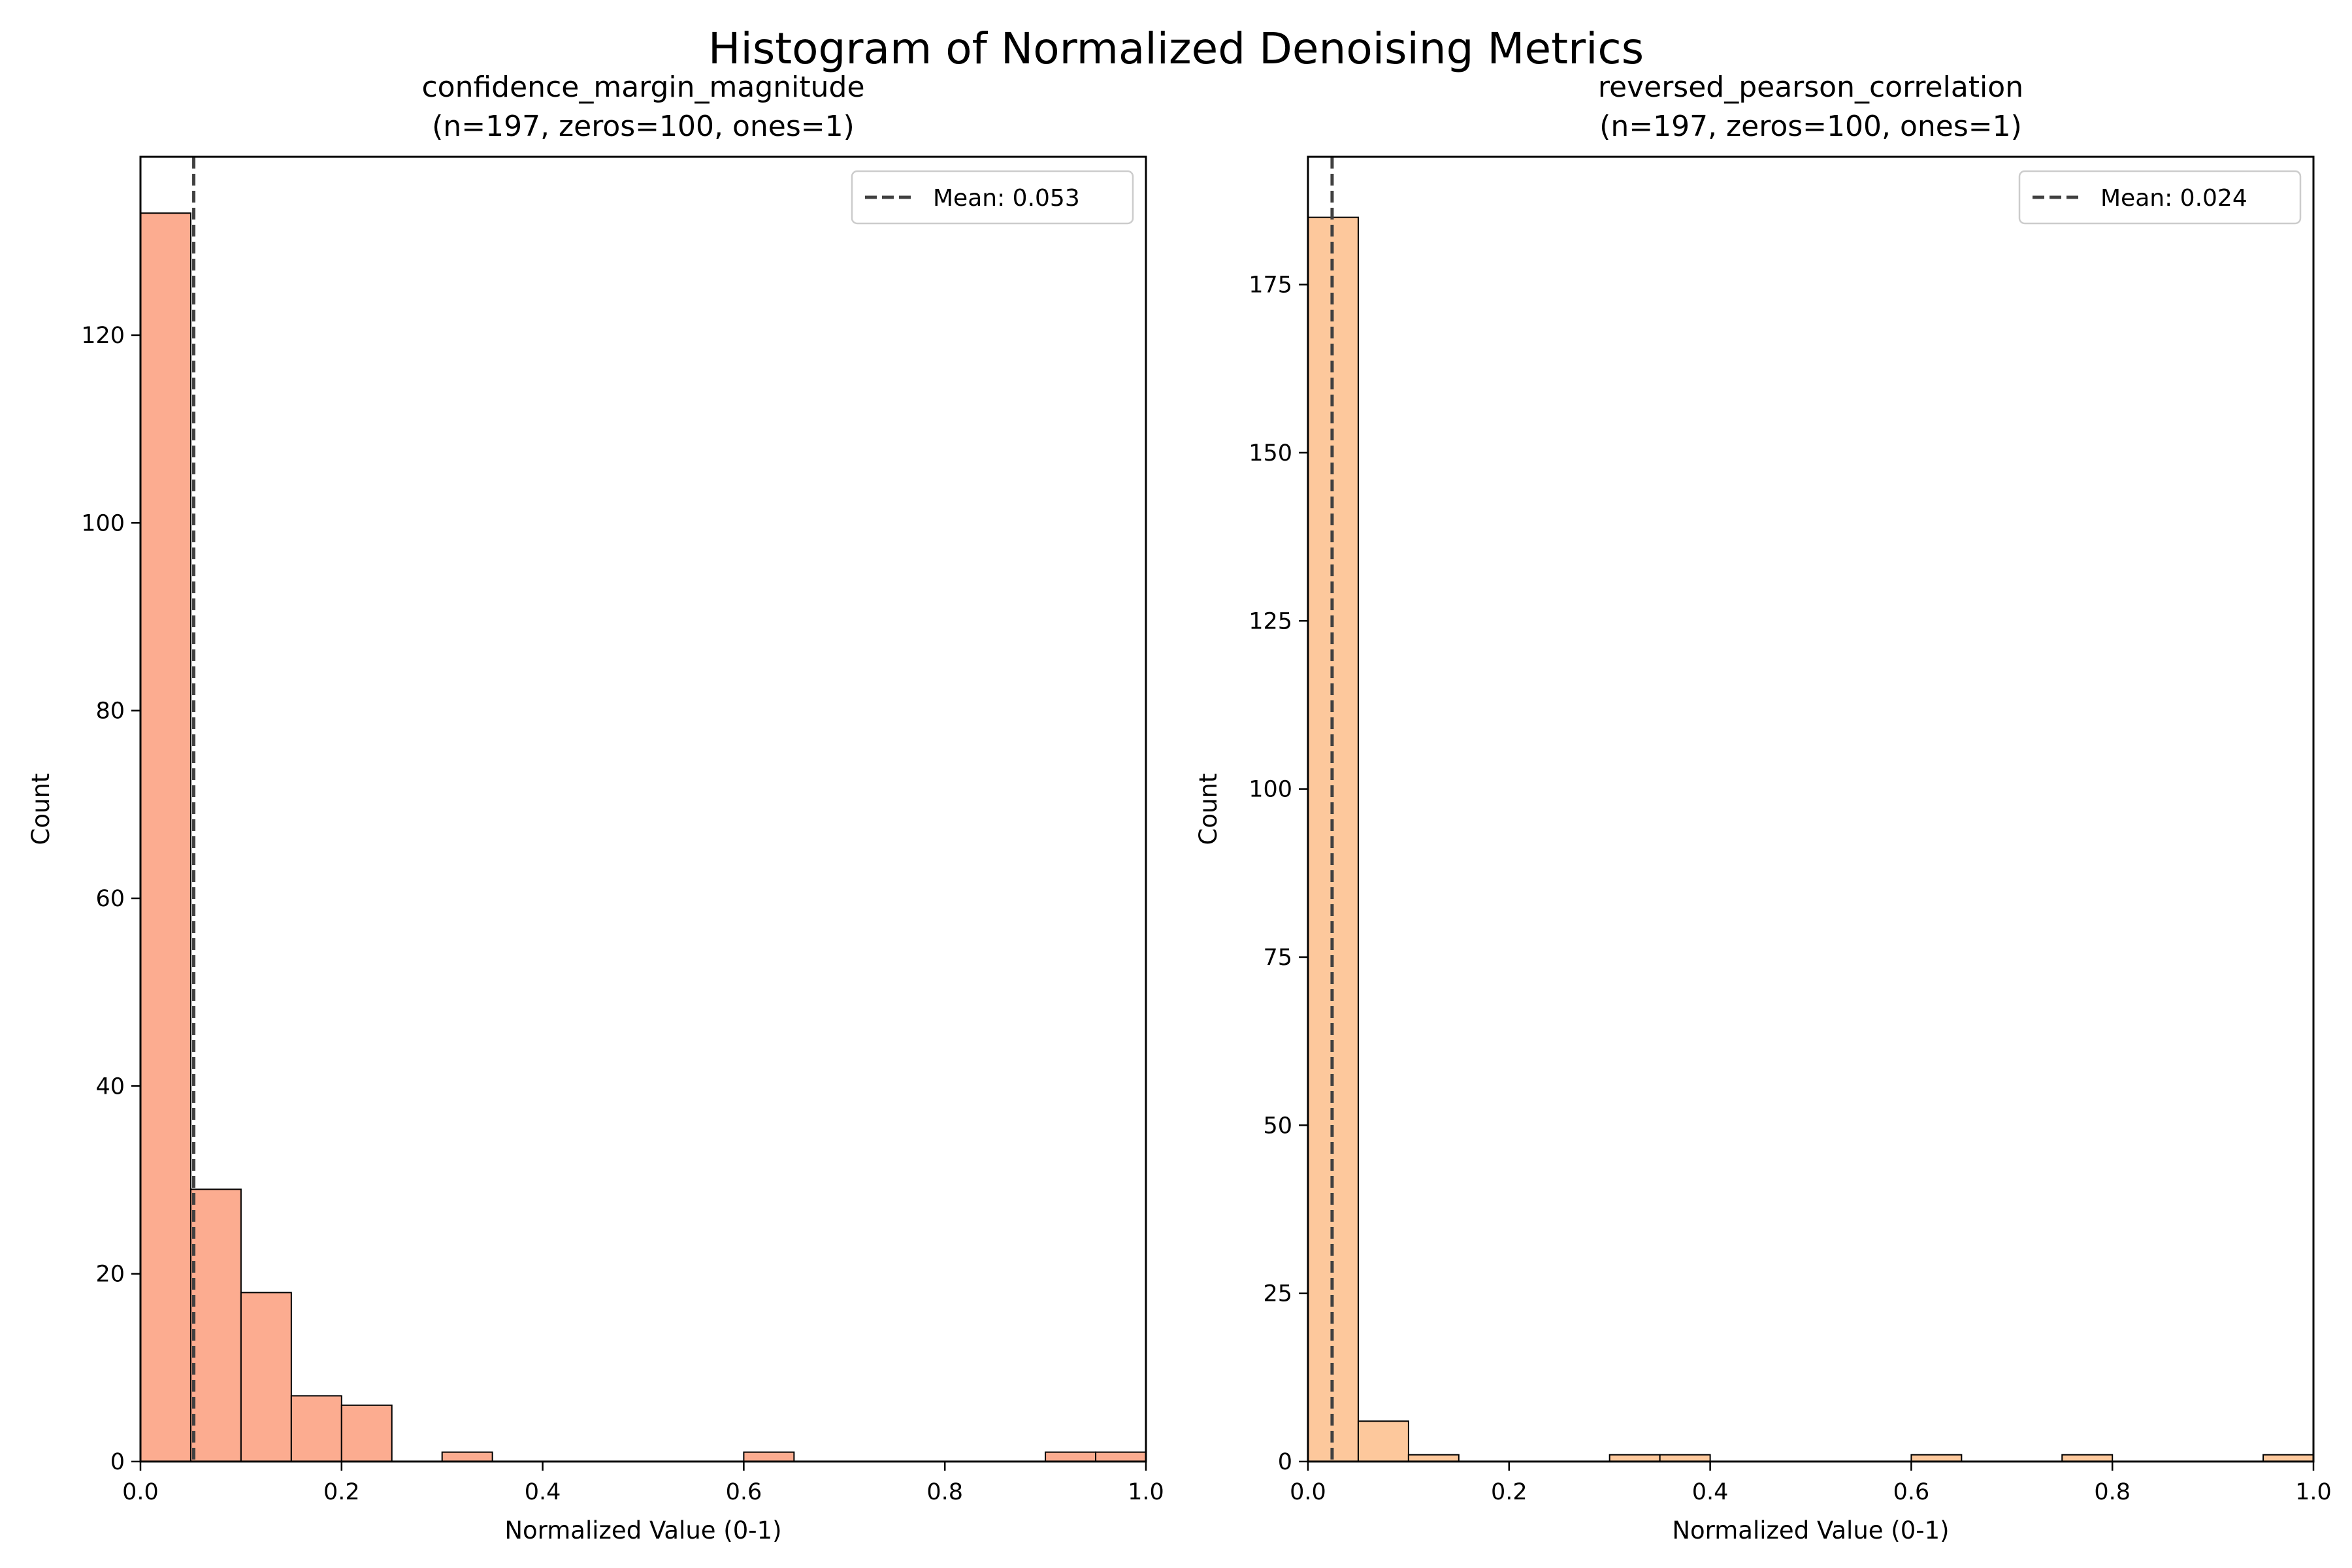 Image resolution: width=2352 pixels, height=1568 pixels. Describe the element at coordinates (2173, 198) in the screenshot. I see `legend-label: Mean: 0.024` at that location.